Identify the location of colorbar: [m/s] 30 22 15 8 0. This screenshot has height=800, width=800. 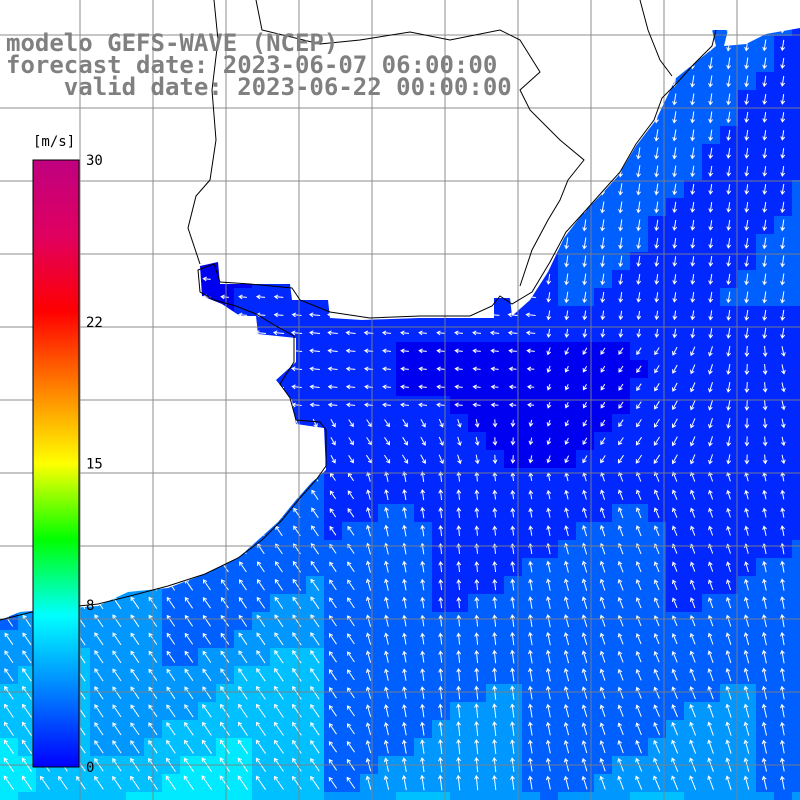
(67, 455).